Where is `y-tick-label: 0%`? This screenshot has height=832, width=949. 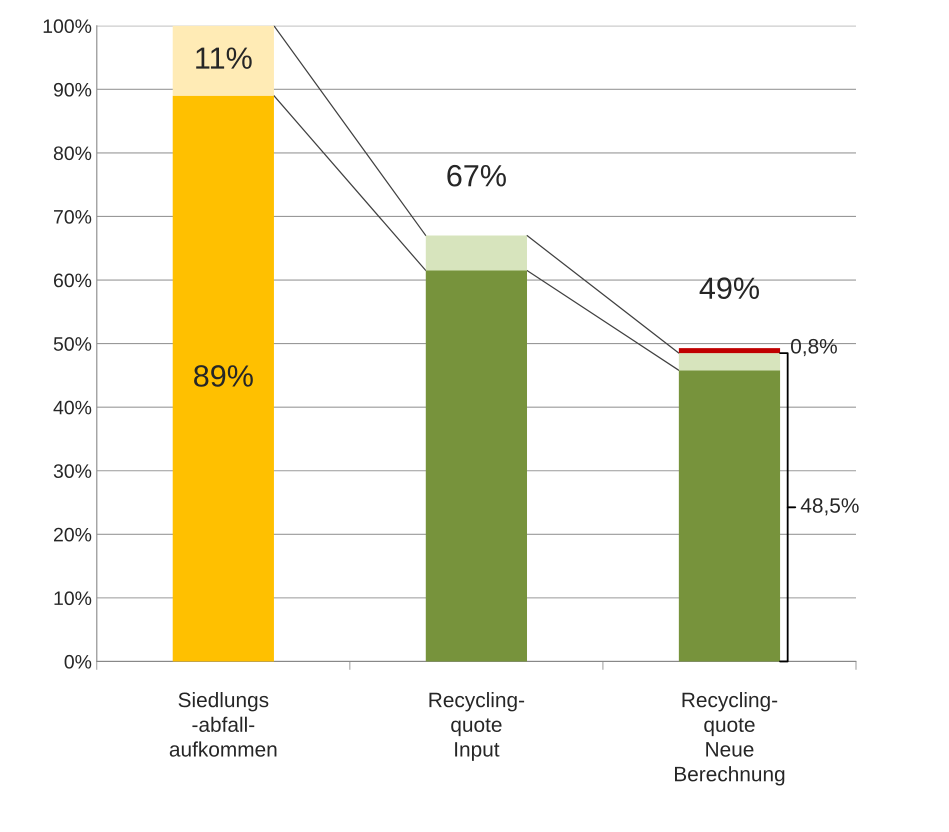
y-tick-label: 0% is located at coordinates (78, 661).